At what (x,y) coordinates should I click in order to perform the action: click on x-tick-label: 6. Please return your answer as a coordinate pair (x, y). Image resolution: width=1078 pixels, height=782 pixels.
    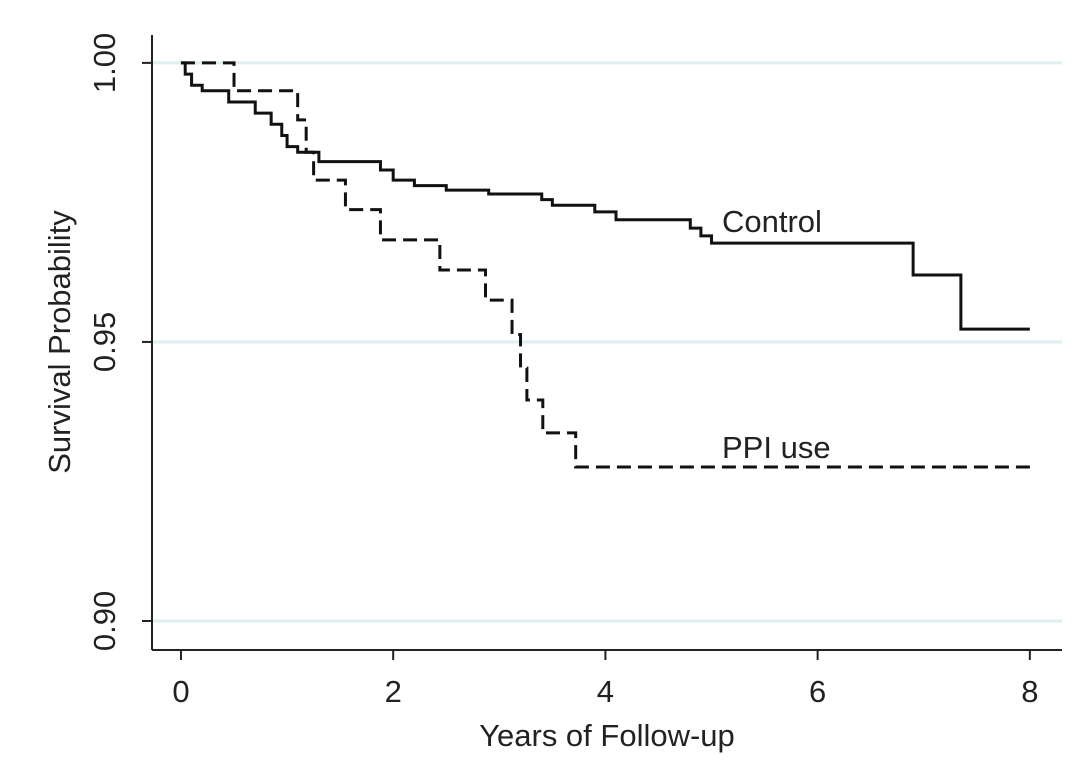
    Looking at the image, I should click on (817, 691).